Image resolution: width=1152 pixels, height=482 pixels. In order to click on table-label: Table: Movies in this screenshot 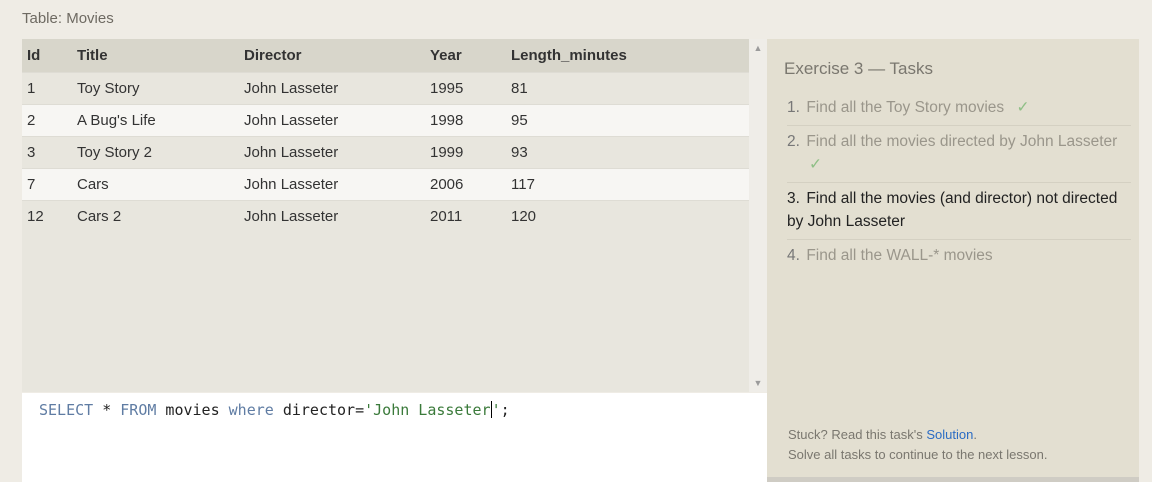, I will do `click(68, 18)`.